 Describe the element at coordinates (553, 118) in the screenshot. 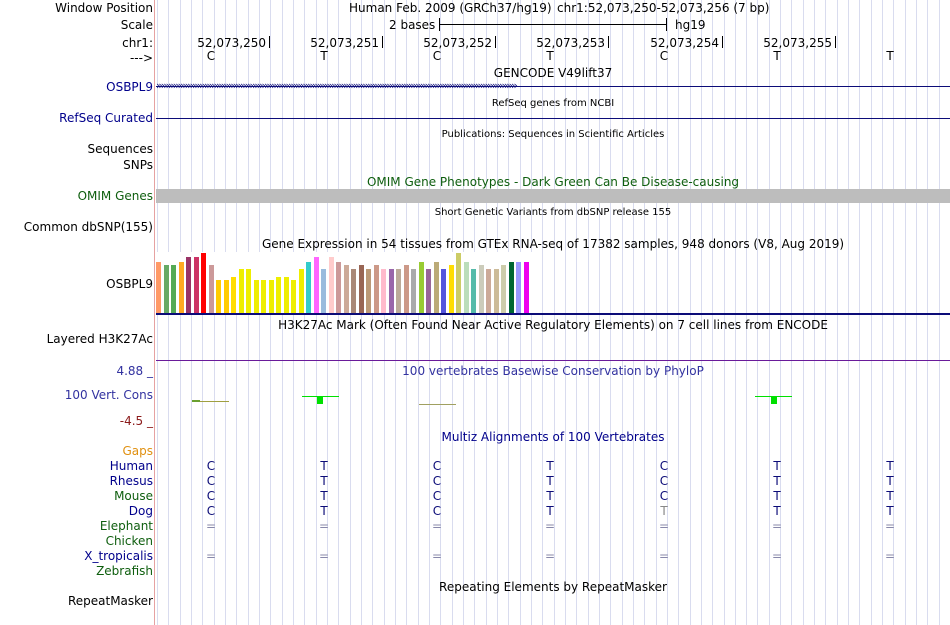

I see `refseq-gene-line` at that location.